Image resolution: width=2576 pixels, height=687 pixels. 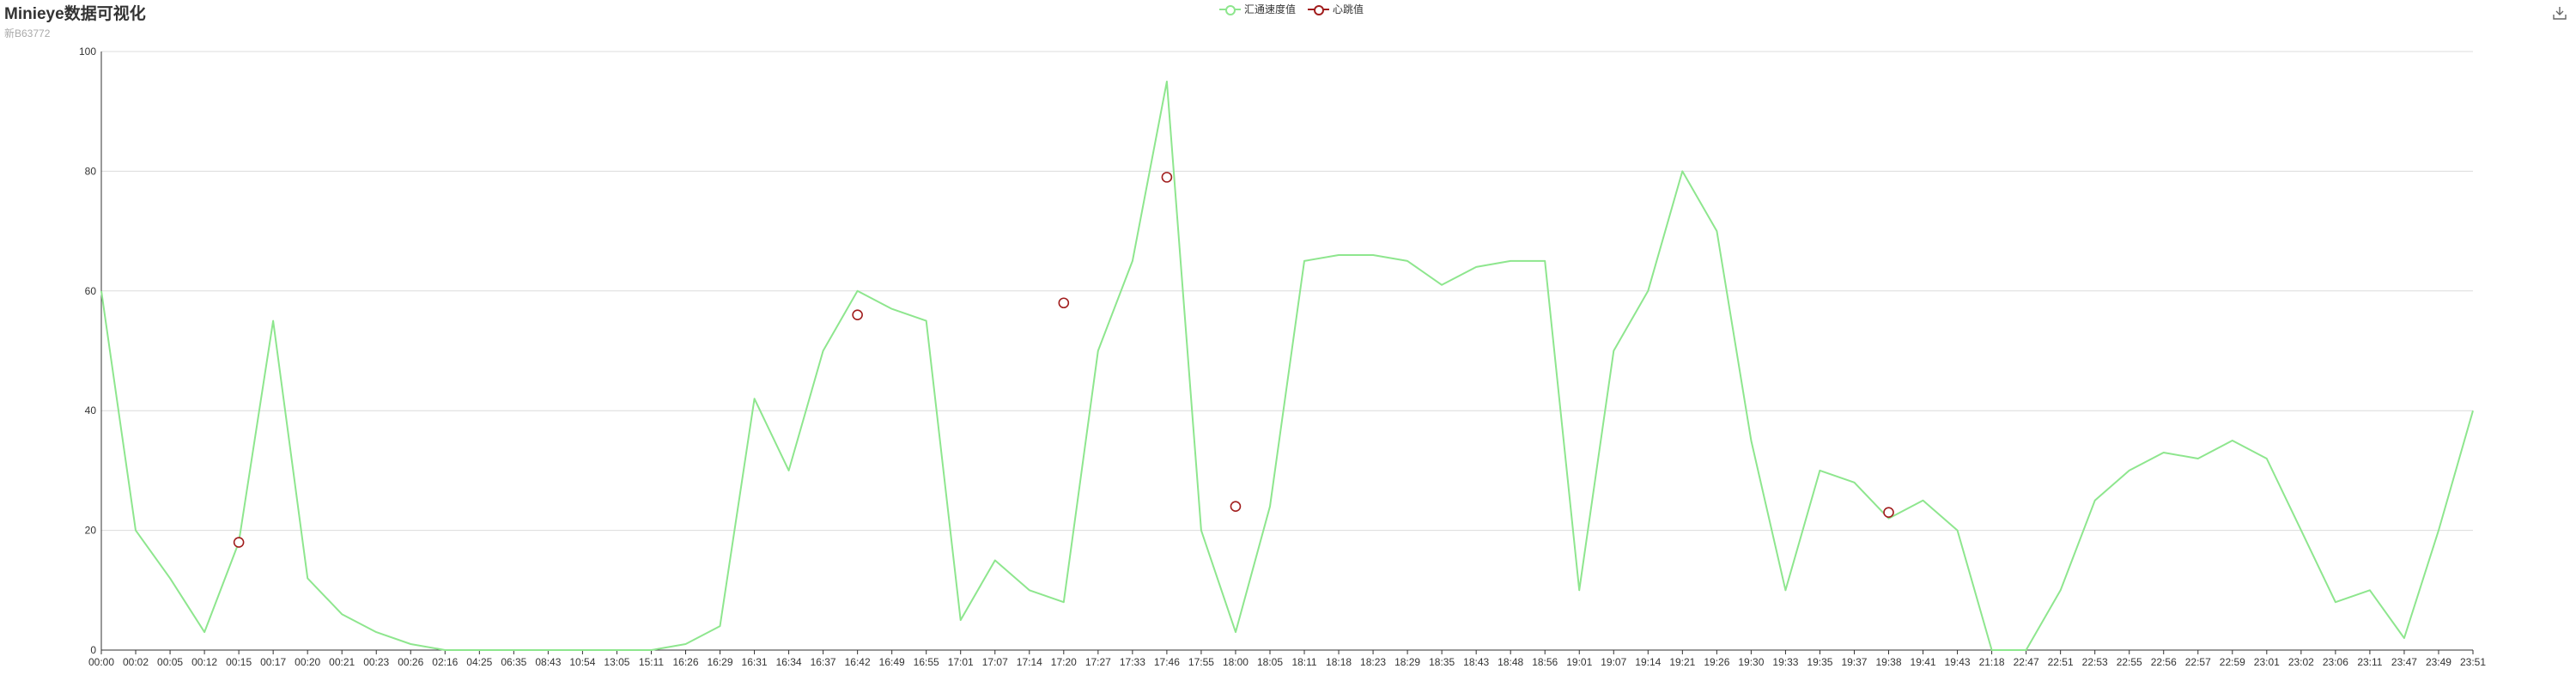 What do you see at coordinates (1854, 662) in the screenshot?
I see `x-tick-label: 19:37` at bounding box center [1854, 662].